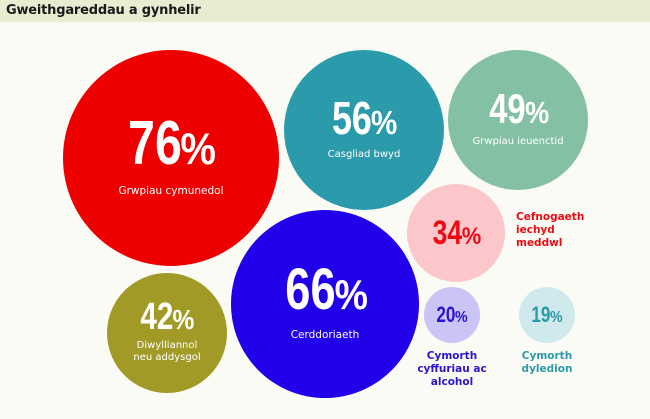  What do you see at coordinates (518, 141) in the screenshot?
I see `bubble-label: Grwpiau ieuenctid` at bounding box center [518, 141].